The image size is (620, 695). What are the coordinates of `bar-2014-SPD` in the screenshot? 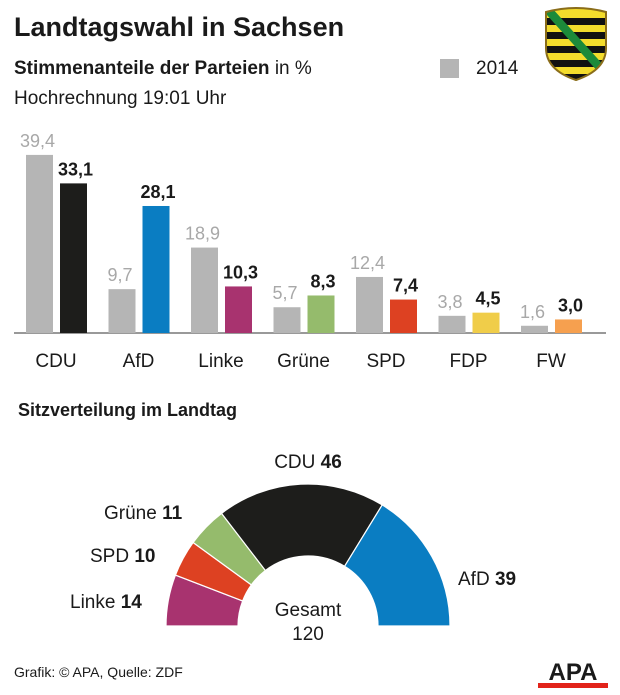 It's located at (369, 304).